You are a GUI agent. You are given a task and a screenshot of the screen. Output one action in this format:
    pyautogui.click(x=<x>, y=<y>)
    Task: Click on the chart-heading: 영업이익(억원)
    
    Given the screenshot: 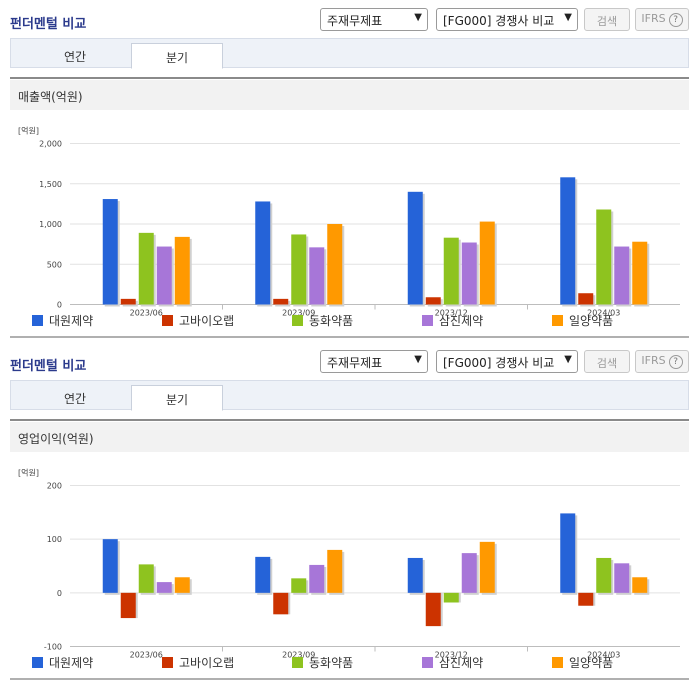 What is the action you would take?
    pyautogui.click(x=349, y=437)
    